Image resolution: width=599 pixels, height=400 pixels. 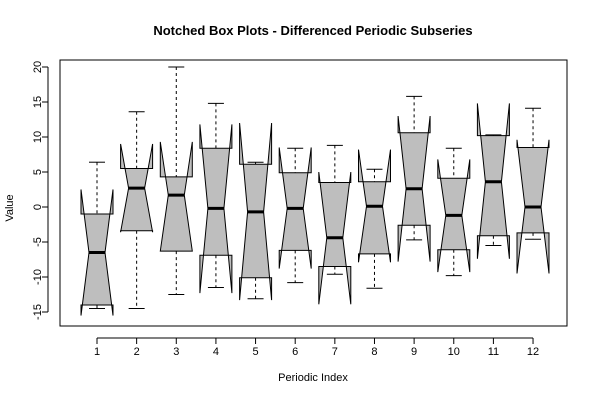 What do you see at coordinates (414, 352) in the screenshot?
I see `x-tick-label: 9` at bounding box center [414, 352].